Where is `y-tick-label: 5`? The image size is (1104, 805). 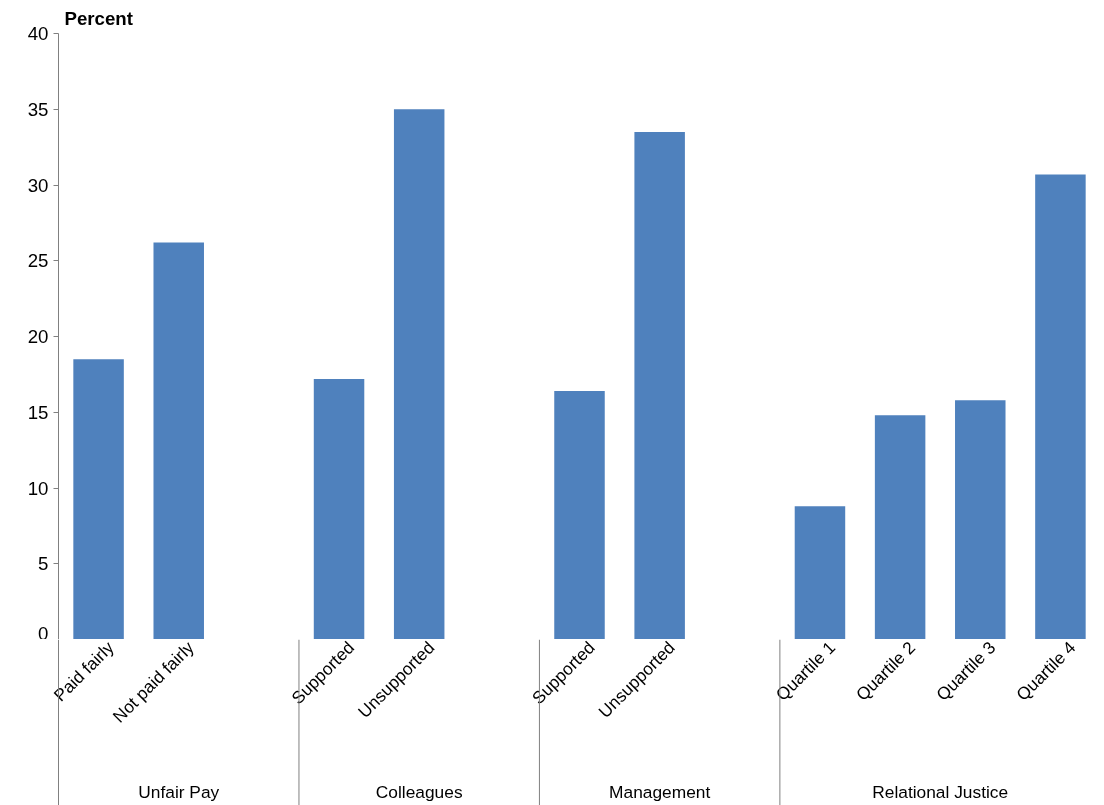 y-tick-label: 5 is located at coordinates (43, 564).